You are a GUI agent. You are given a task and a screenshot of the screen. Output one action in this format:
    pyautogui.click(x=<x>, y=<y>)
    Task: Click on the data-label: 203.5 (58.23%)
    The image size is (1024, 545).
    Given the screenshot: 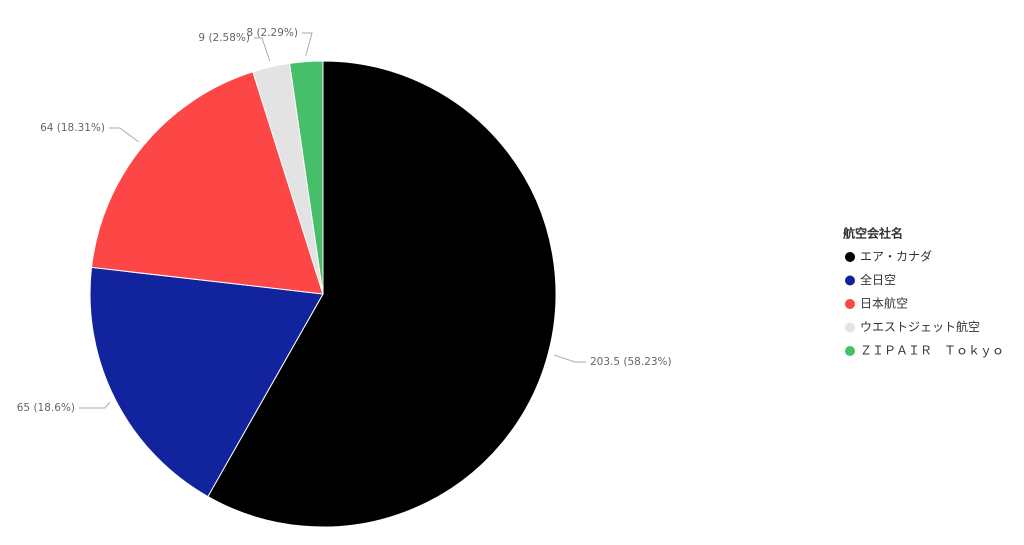 What is the action you would take?
    pyautogui.click(x=631, y=362)
    